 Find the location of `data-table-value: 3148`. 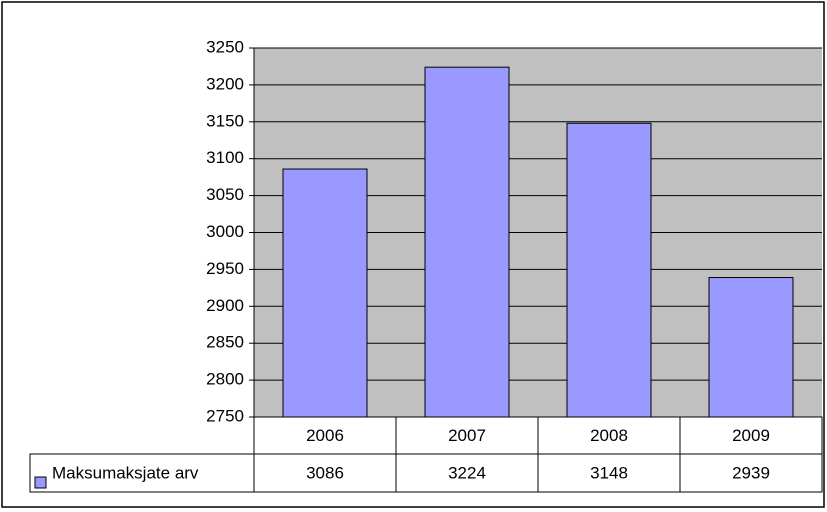

data-table-value: 3148 is located at coordinates (609, 472).